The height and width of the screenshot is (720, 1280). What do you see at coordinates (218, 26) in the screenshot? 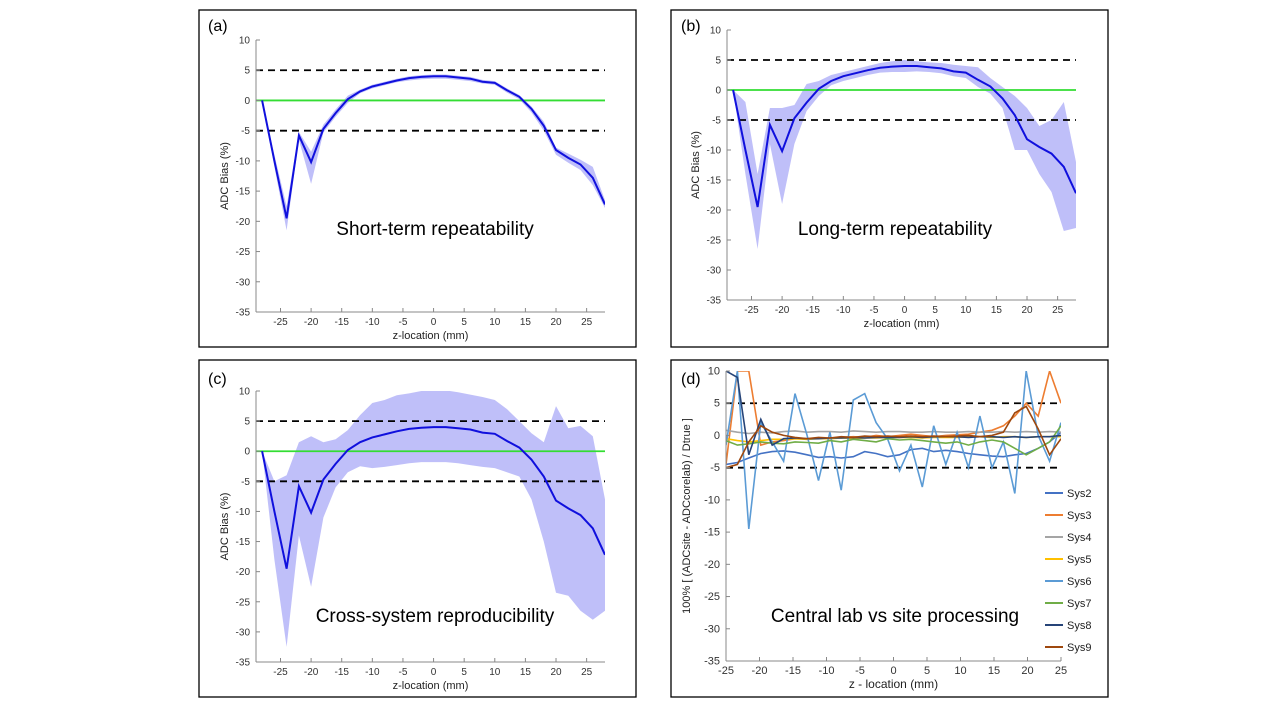
I see `panel-label: (a)` at bounding box center [218, 26].